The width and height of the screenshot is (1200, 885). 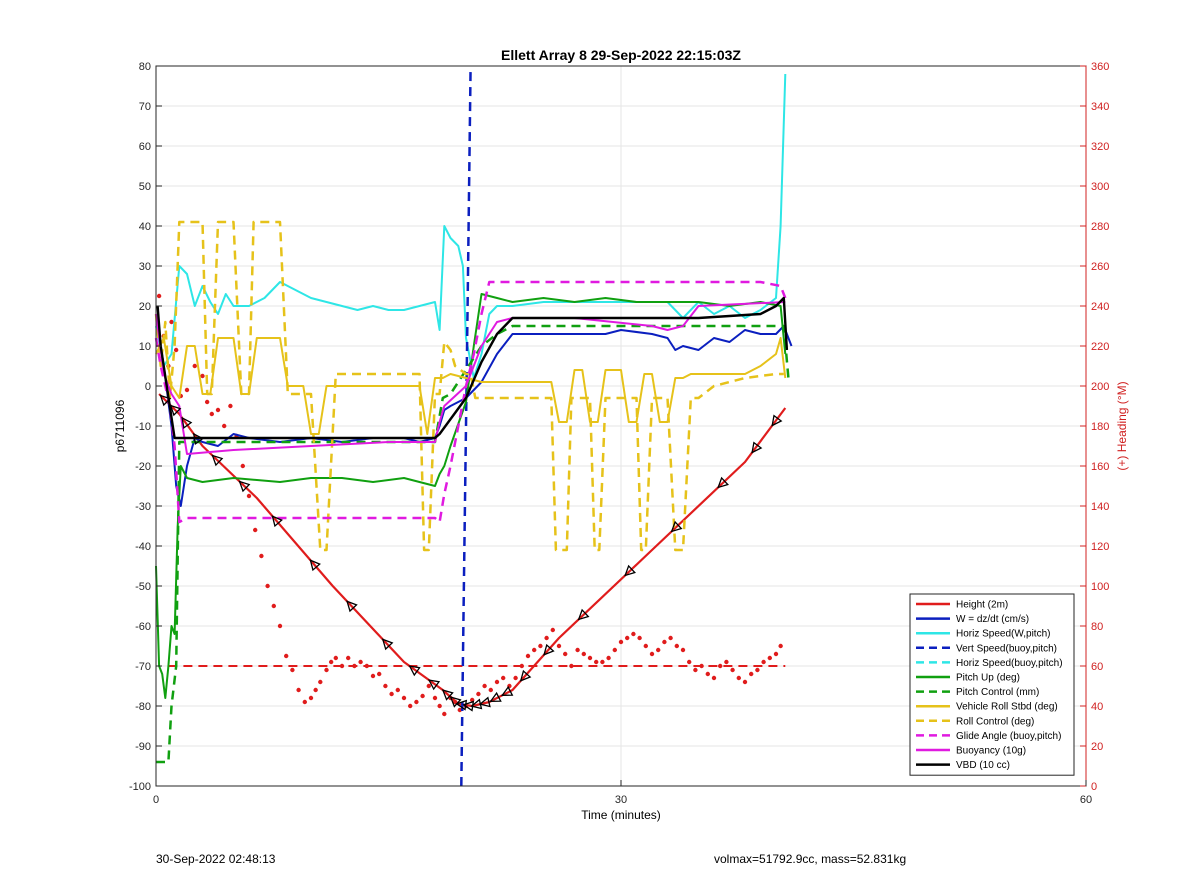 I want to click on legend-label-11: VBD (10 cc), so click(x=983, y=765).